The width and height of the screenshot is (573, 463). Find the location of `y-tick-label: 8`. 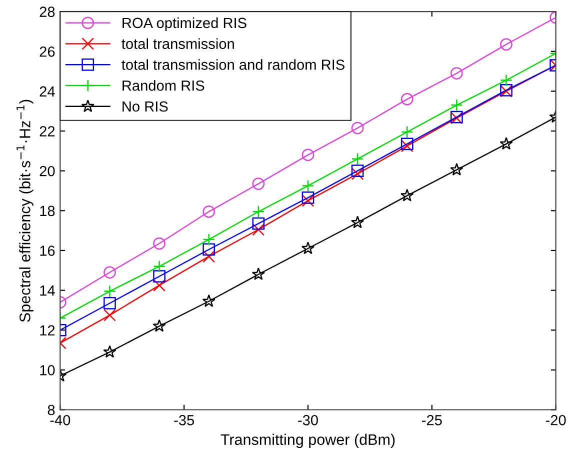

y-tick-label: 8 is located at coordinates (51, 410).